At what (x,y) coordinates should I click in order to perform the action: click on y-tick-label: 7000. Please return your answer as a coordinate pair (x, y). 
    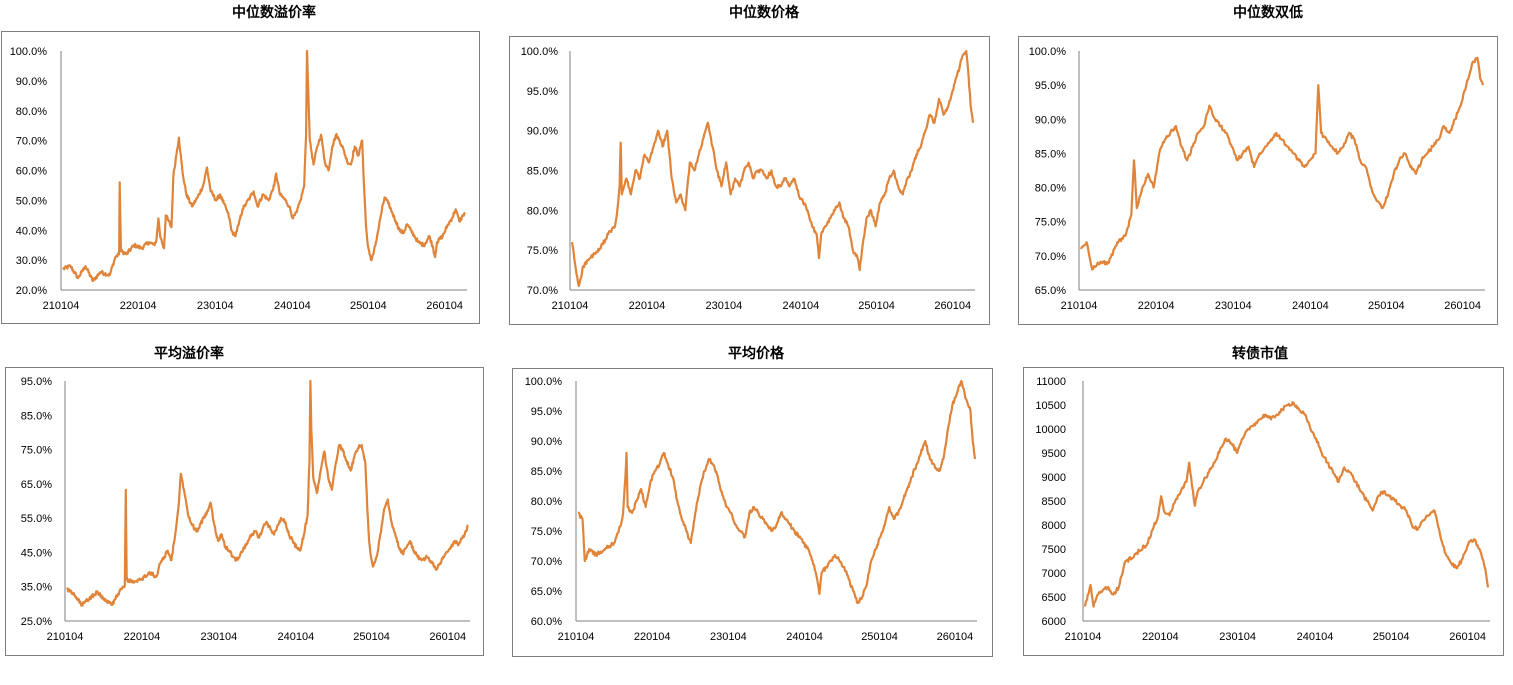
    Looking at the image, I should click on (1054, 574).